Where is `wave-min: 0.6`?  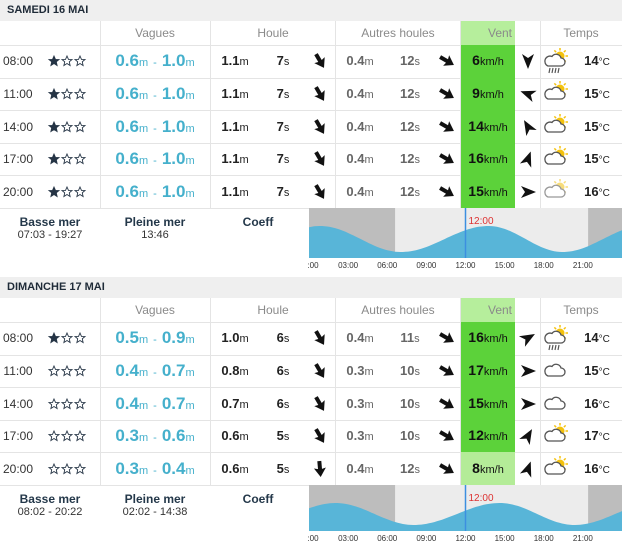
wave-min: 0.6 is located at coordinates (127, 126).